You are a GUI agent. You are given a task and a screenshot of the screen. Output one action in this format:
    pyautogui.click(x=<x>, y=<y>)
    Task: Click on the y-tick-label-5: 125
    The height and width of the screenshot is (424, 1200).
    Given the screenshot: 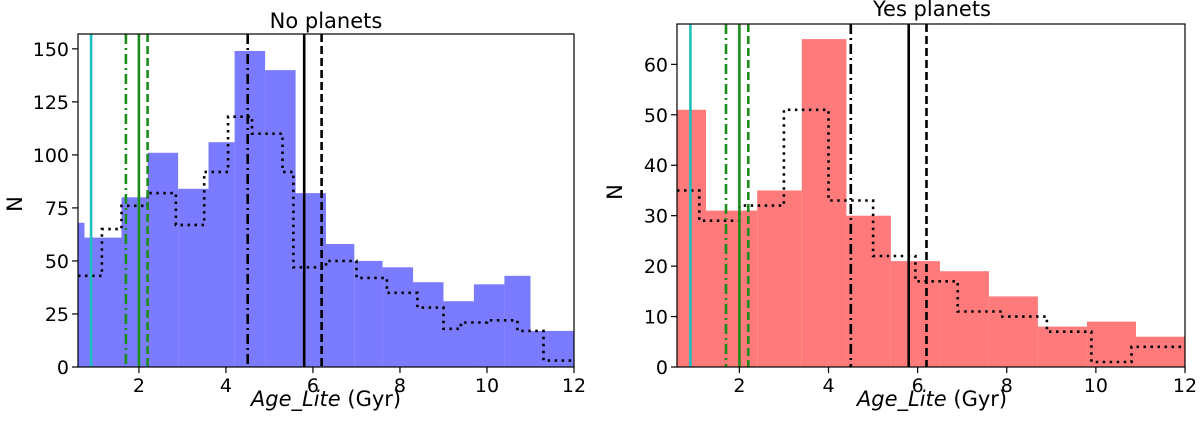 What is the action you would take?
    pyautogui.click(x=51, y=103)
    